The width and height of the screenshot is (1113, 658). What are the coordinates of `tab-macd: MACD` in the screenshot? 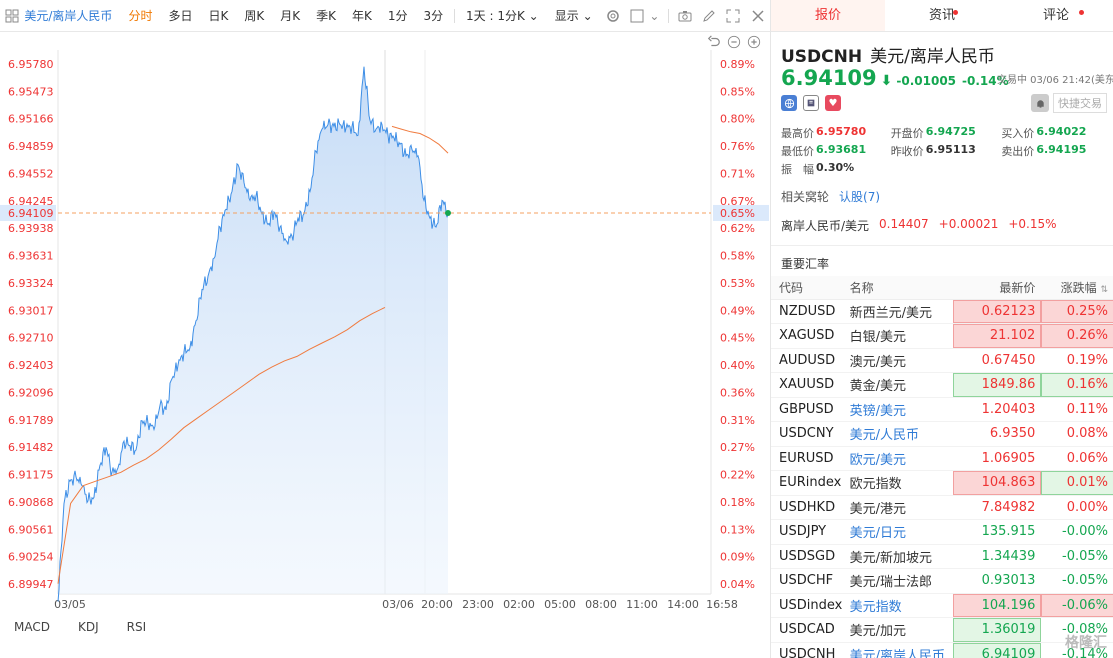 It's located at (32, 627).